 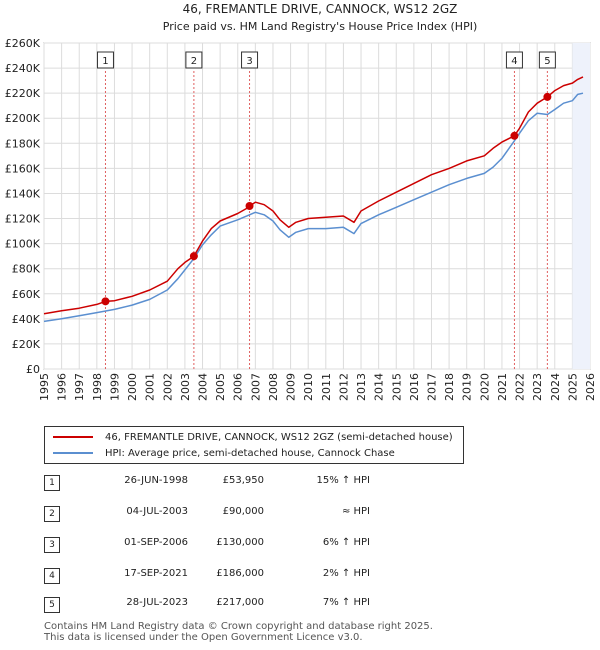 What do you see at coordinates (156, 573) in the screenshot?
I see `transaction-date: 17-SEP-2021` at bounding box center [156, 573].